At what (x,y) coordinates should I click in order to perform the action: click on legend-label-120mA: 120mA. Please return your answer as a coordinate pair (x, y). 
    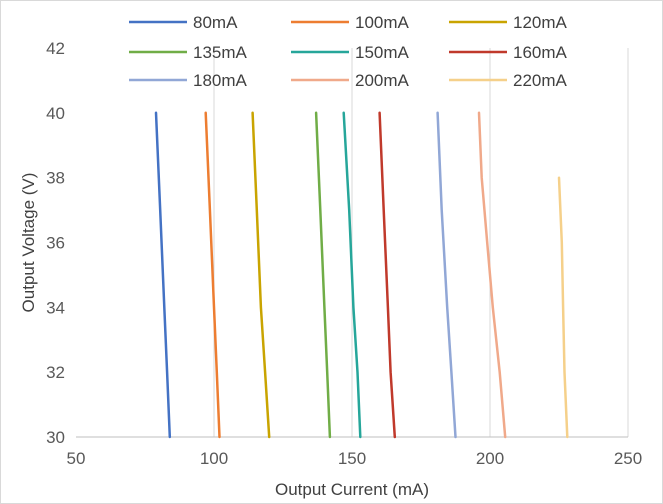
    Looking at the image, I should click on (540, 22).